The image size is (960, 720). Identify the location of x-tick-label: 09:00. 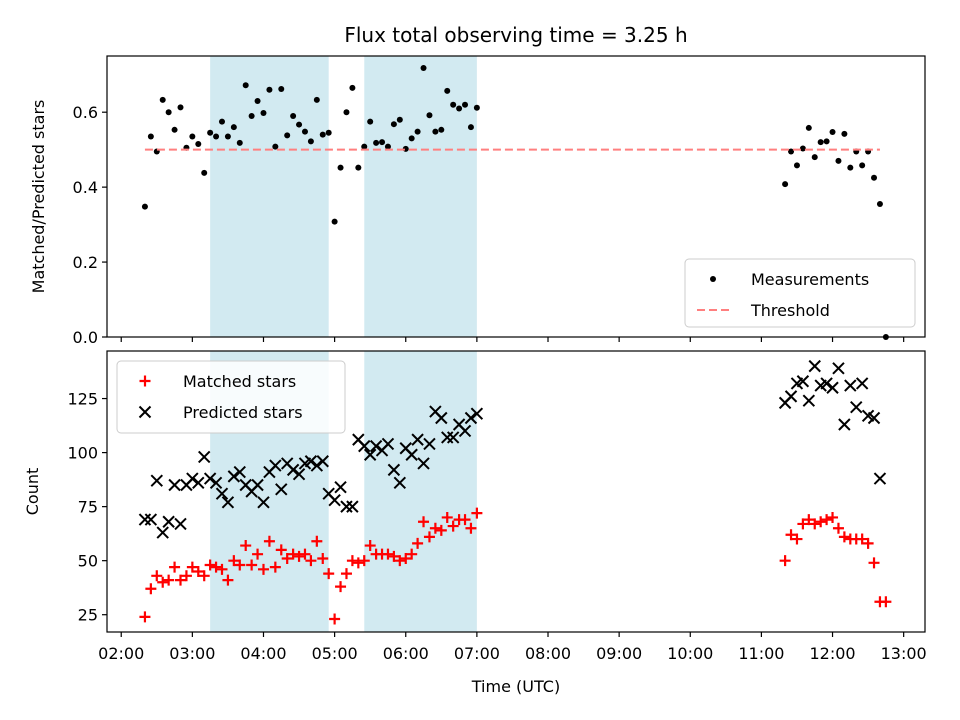
(619, 653).